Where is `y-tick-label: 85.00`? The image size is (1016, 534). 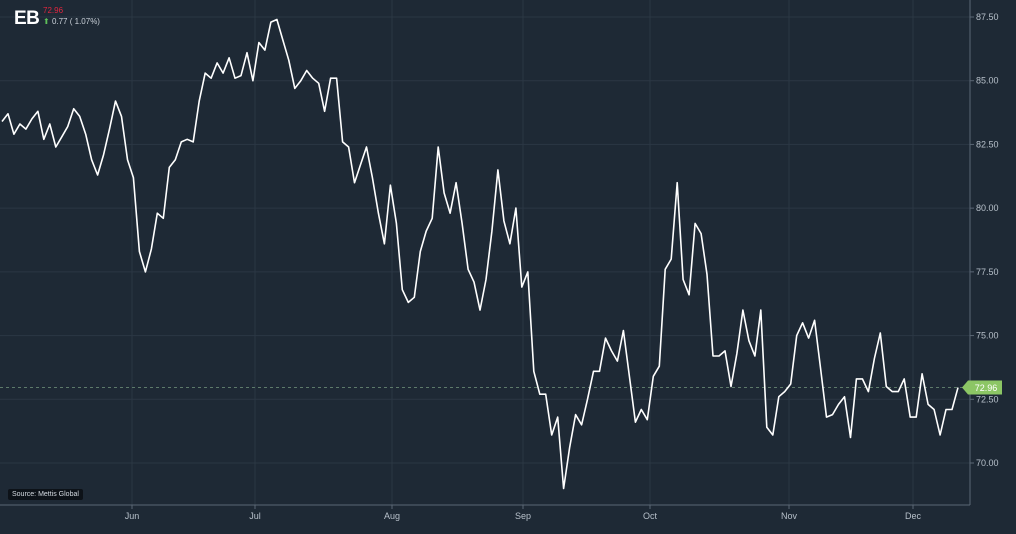
y-tick-label: 85.00 is located at coordinates (987, 81).